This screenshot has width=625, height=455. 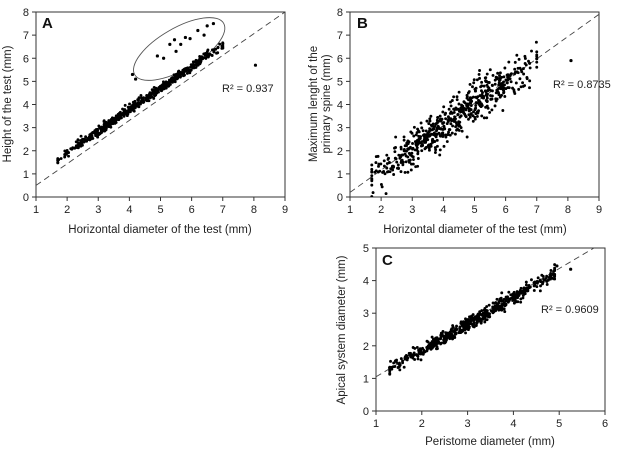 What do you see at coordinates (47, 23) in the screenshot?
I see `panel-letter: A` at bounding box center [47, 23].